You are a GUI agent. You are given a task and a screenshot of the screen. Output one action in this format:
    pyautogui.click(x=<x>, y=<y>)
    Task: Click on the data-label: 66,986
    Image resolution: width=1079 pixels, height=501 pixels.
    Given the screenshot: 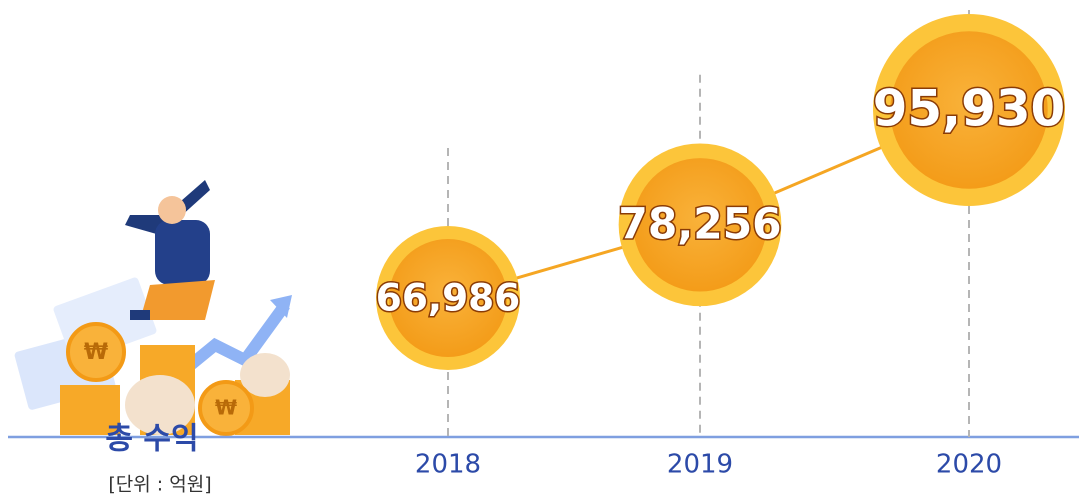 What is the action you would take?
    pyautogui.click(x=448, y=298)
    